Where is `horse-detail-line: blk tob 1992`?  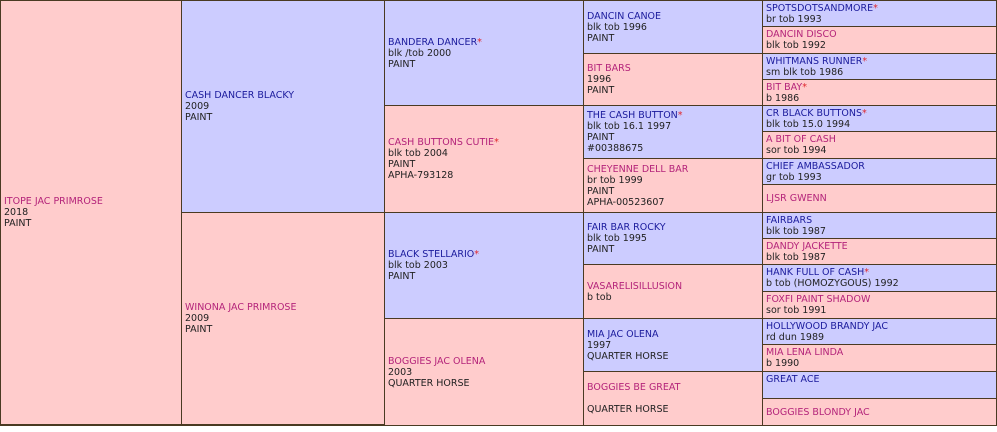
horse-detail-line: blk tob 1992 is located at coordinates (796, 45).